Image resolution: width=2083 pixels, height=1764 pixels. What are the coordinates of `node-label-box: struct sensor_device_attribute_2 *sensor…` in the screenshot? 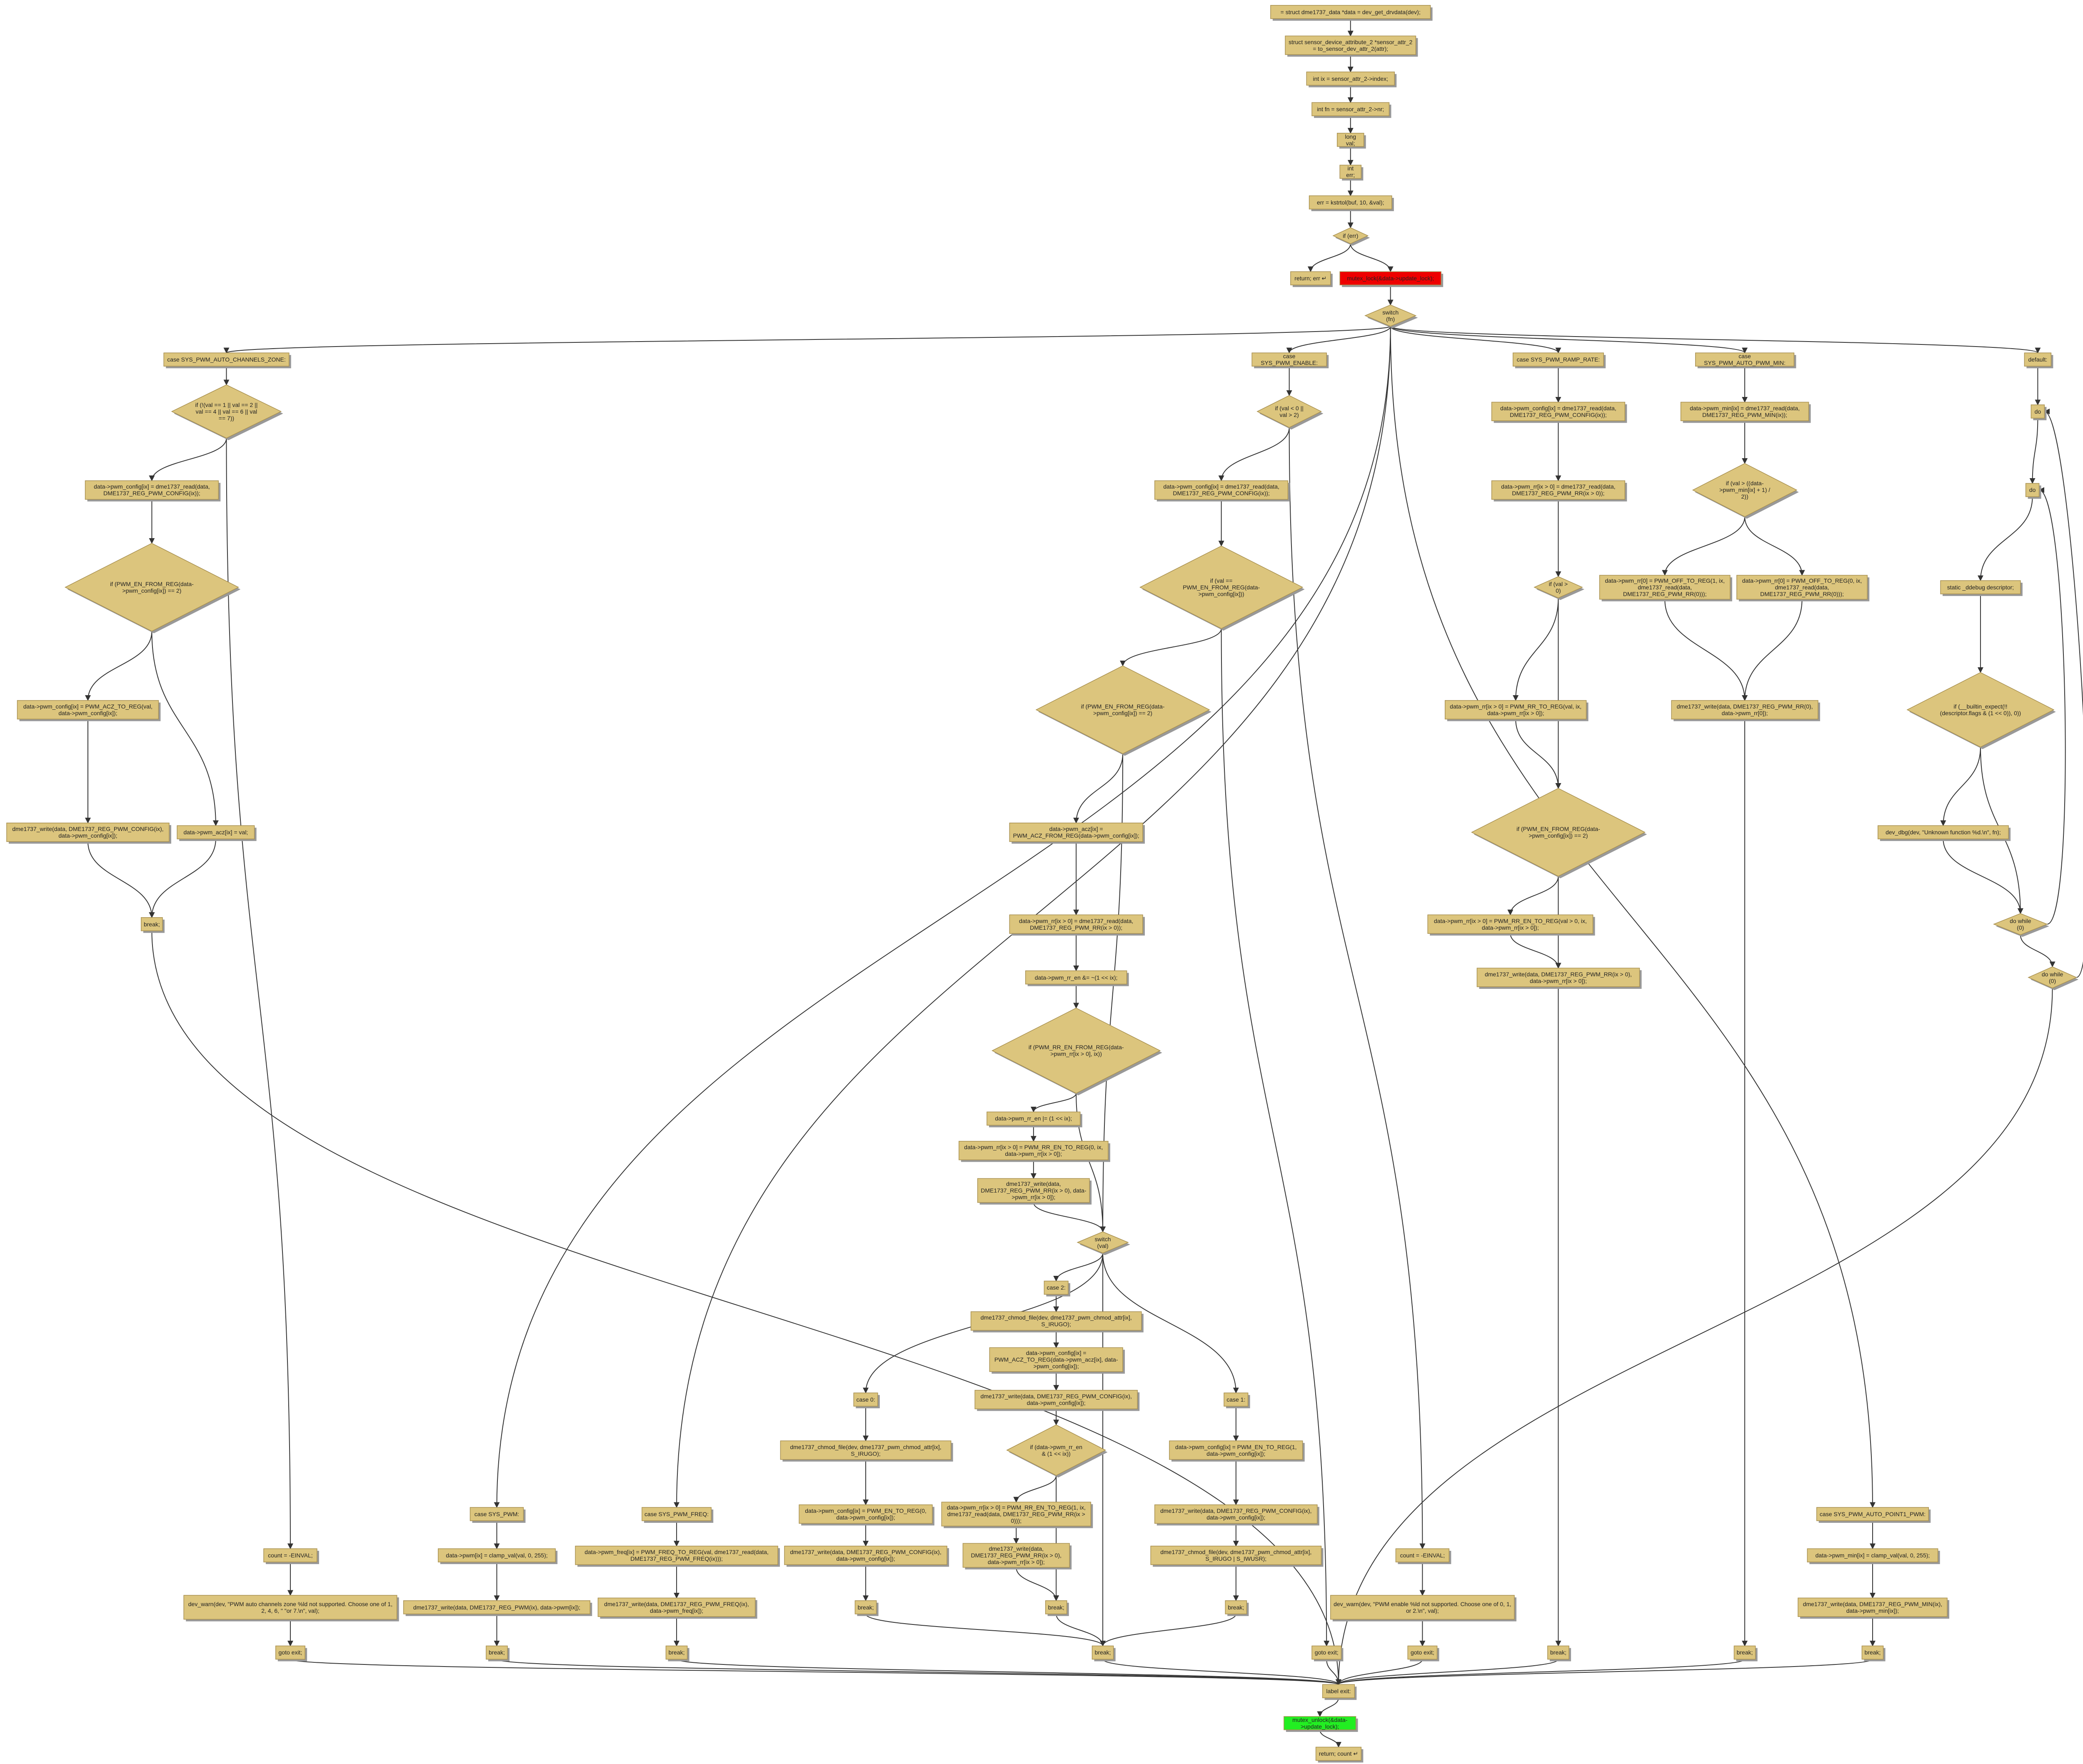 It's located at (1352, 45).